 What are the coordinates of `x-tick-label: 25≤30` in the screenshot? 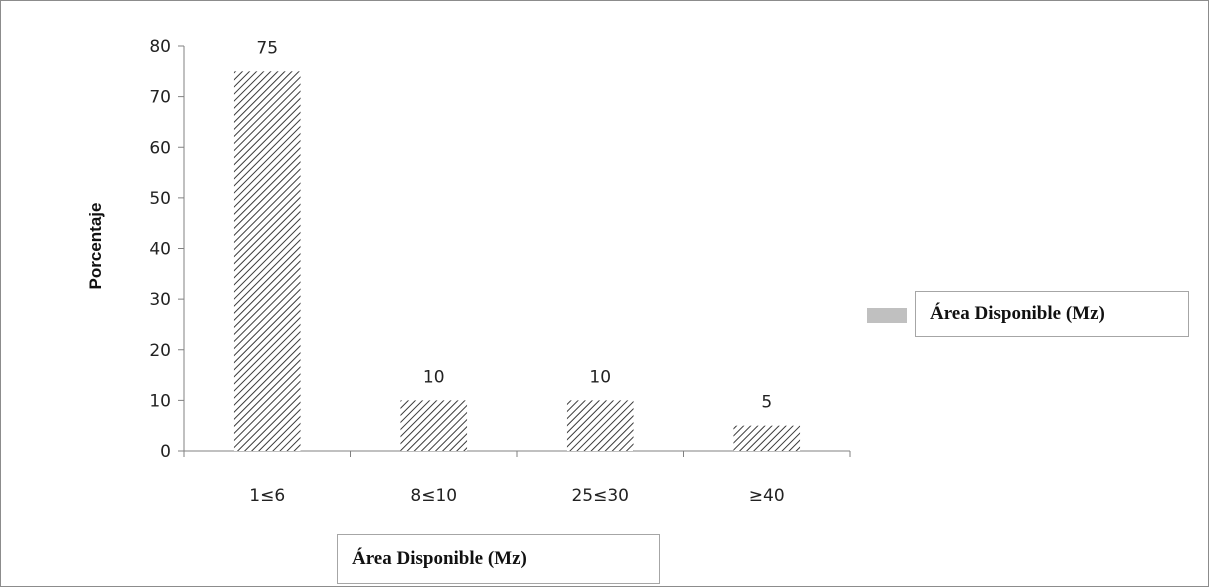 It's located at (600, 496).